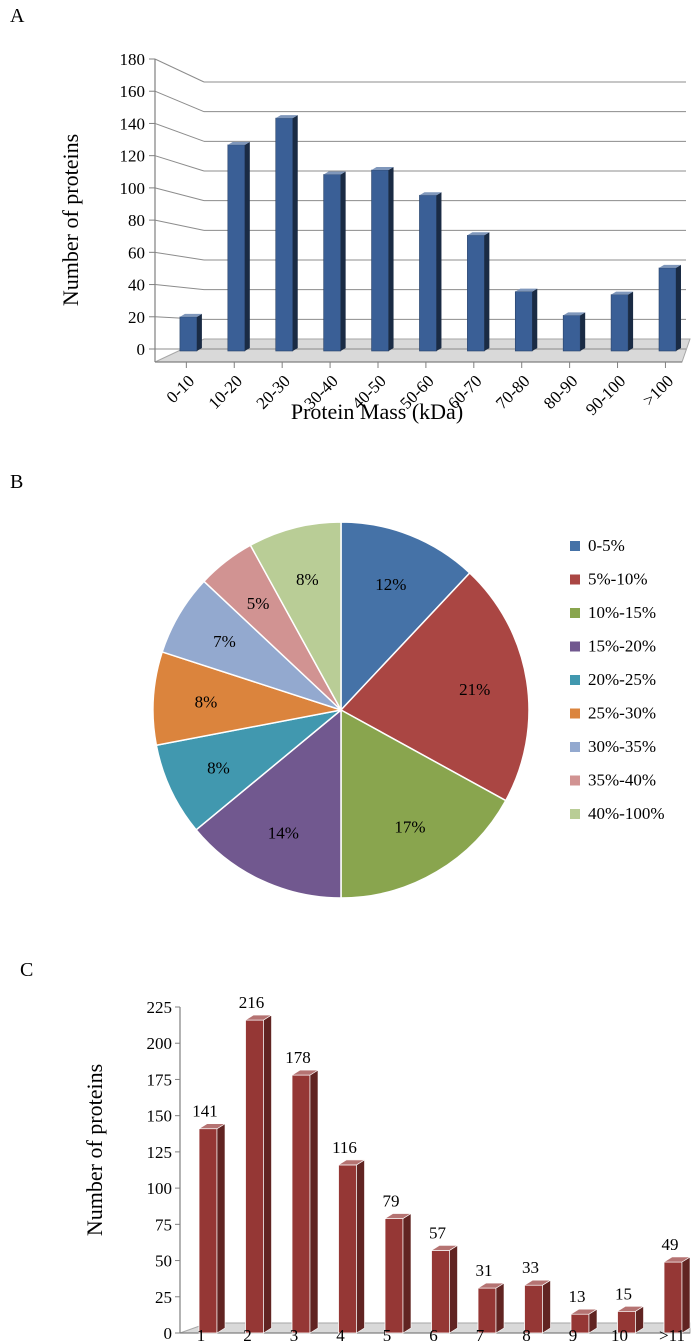 The height and width of the screenshot is (1342, 692). I want to click on panel-c-x-tick-label: 4, so click(340, 1334).